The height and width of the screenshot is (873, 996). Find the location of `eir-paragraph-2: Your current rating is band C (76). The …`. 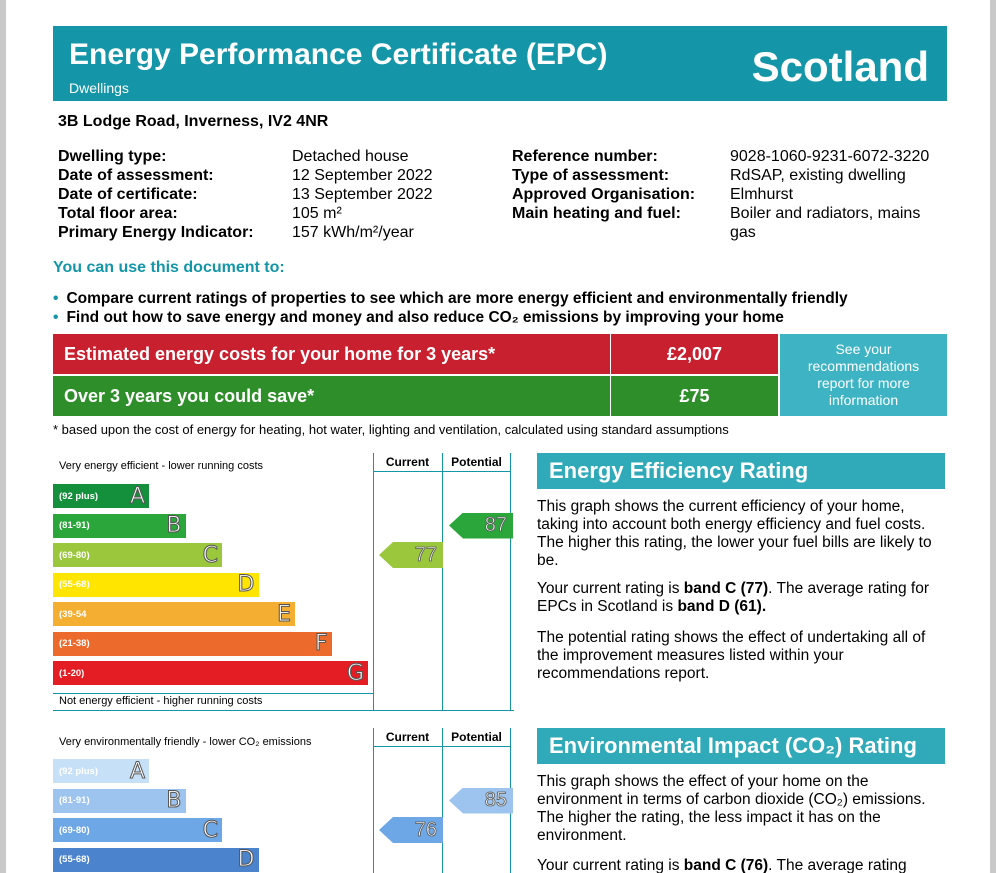

eir-paragraph-2: Your current rating is band C (76). The … is located at coordinates (722, 865).